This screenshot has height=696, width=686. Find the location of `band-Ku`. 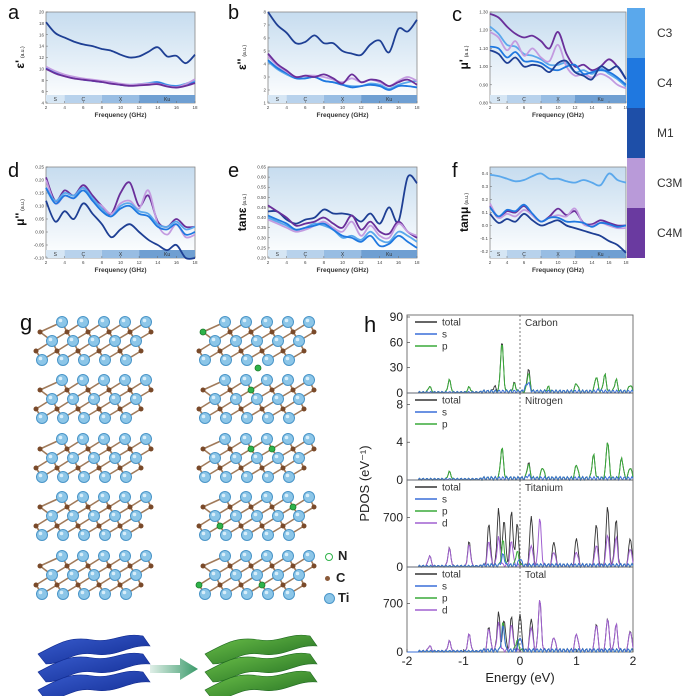

band-Ku is located at coordinates (389, 99).